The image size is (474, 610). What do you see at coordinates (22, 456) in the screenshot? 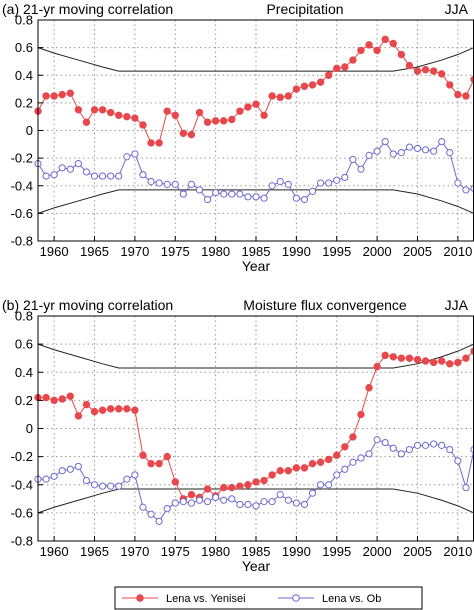
I see `y-tick-label: -0.2` at bounding box center [22, 456].